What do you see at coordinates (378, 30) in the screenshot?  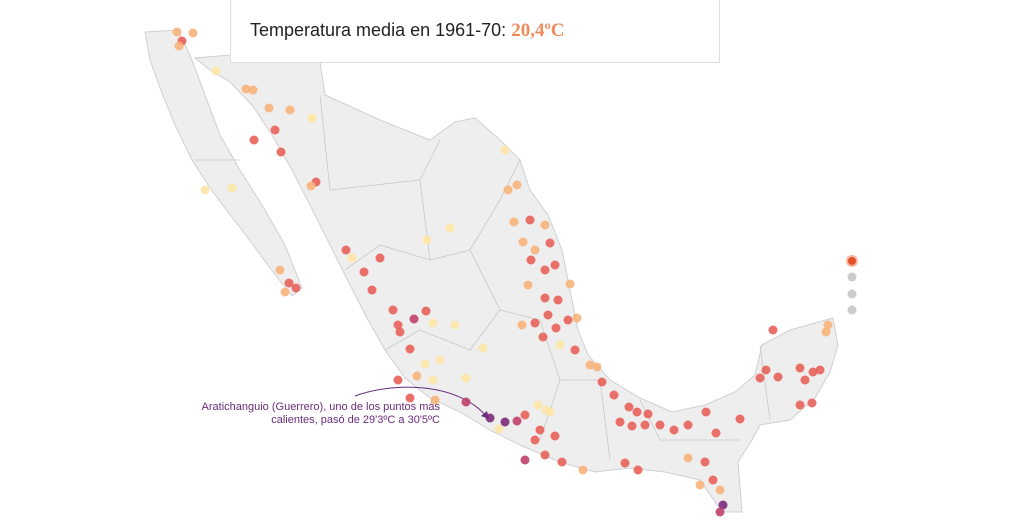 I see `title-text: Temperatura media en 1961-70:` at bounding box center [378, 30].